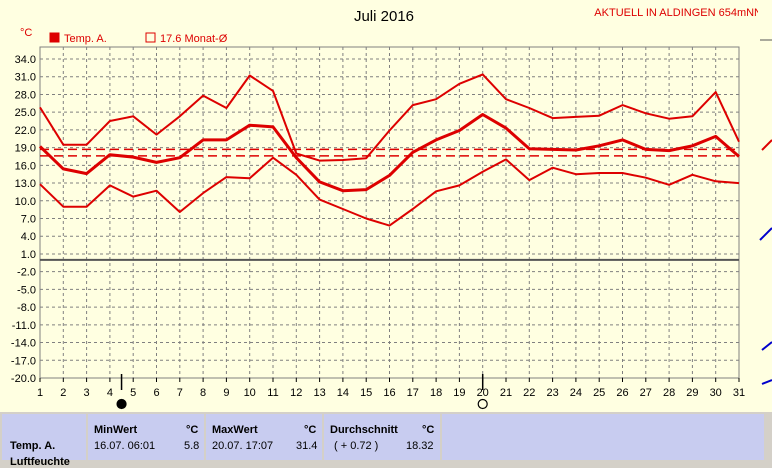 This screenshot has width=772, height=468. Describe the element at coordinates (26, 33) in the screenshot. I see `y-unit-label: °C` at that location.